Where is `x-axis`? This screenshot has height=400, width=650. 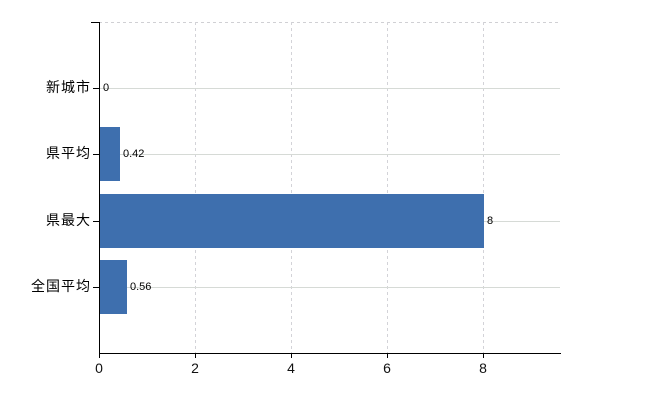
x-axis is located at coordinates (330, 353).